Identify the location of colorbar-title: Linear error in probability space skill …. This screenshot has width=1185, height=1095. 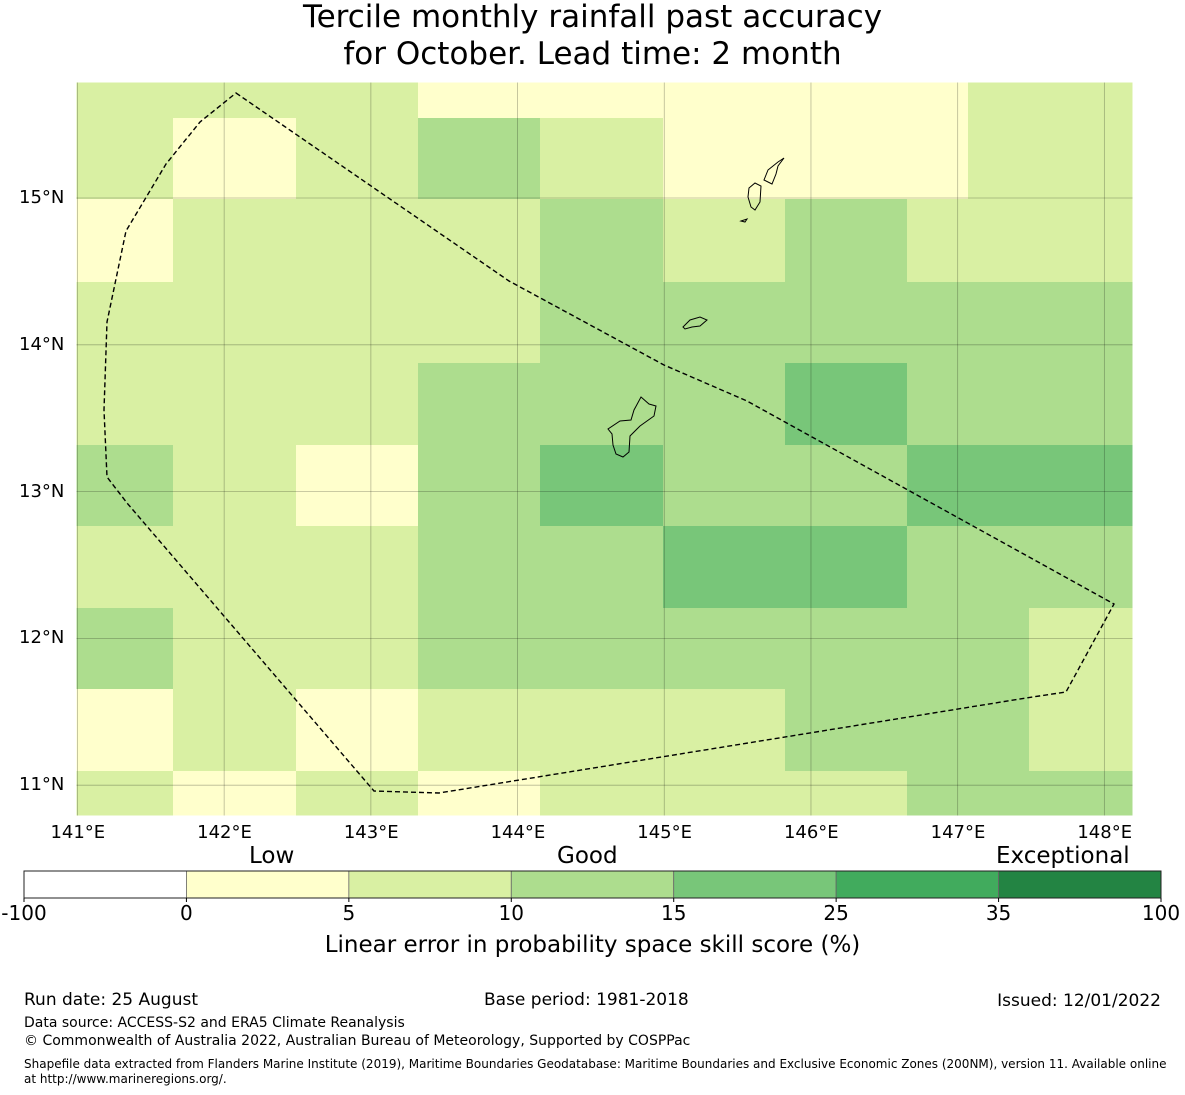
(592, 945).